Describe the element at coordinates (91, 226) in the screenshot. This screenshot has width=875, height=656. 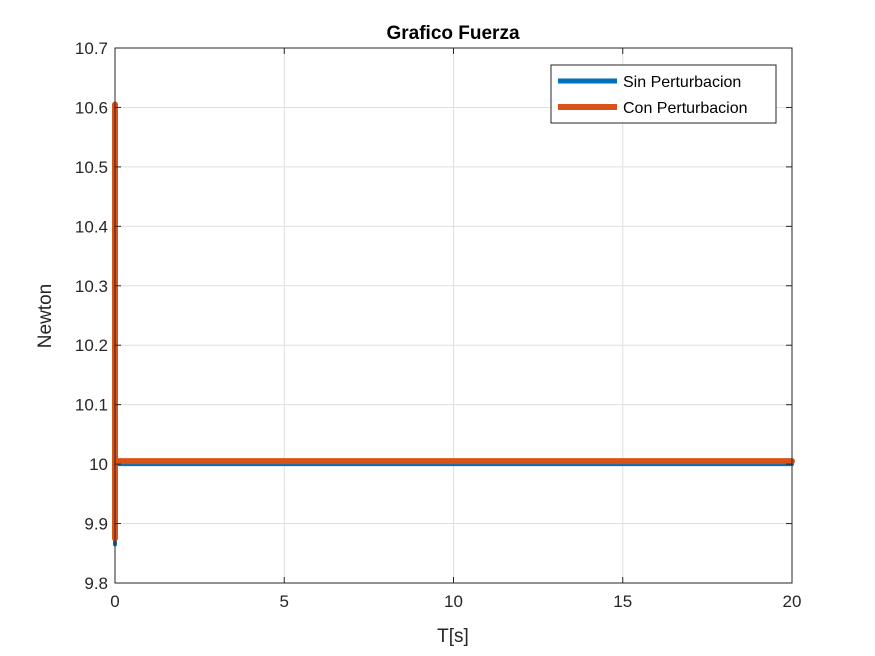
I see `y-tick-label: 10.4` at that location.